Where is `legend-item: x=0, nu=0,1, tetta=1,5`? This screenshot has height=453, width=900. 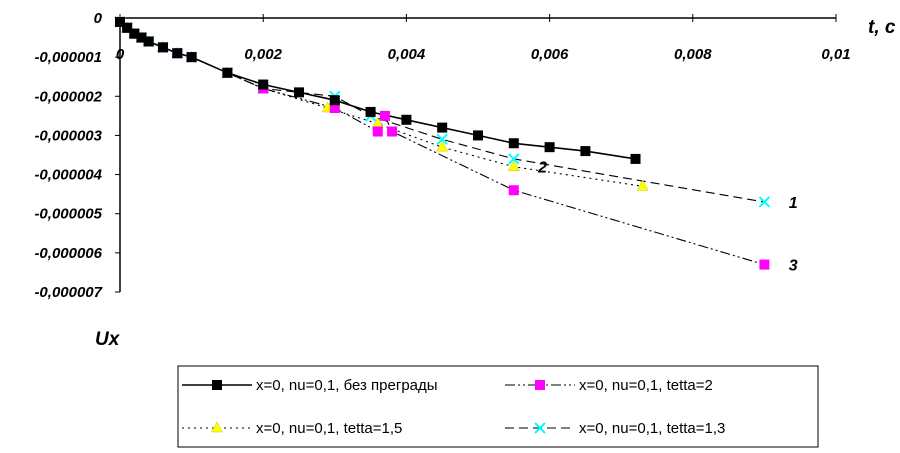
legend-item: x=0, nu=0,1, tetta=1,5 is located at coordinates (292, 428).